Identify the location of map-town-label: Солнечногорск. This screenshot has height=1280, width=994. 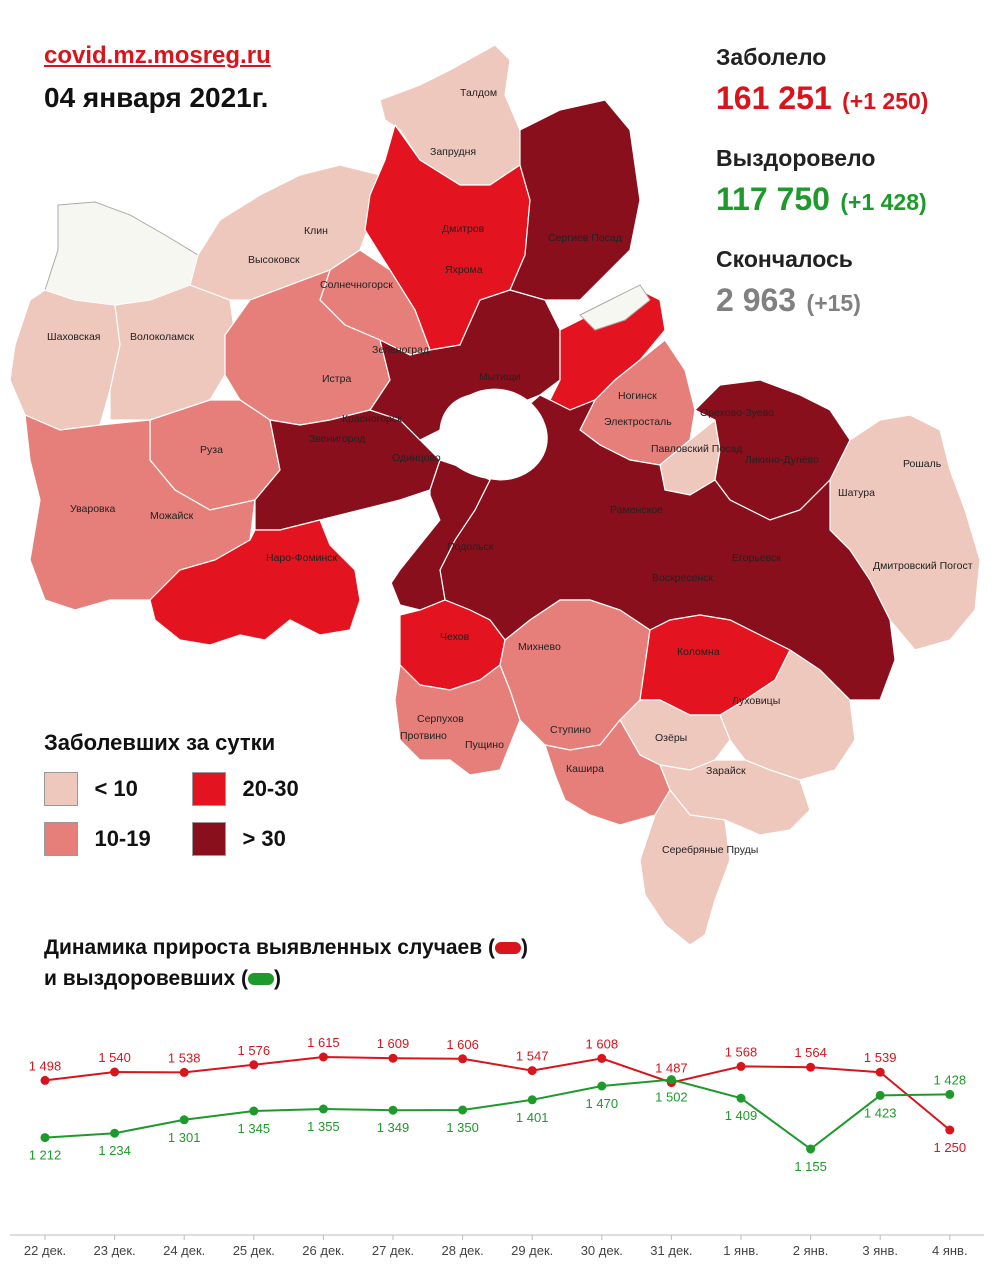
(356, 285).